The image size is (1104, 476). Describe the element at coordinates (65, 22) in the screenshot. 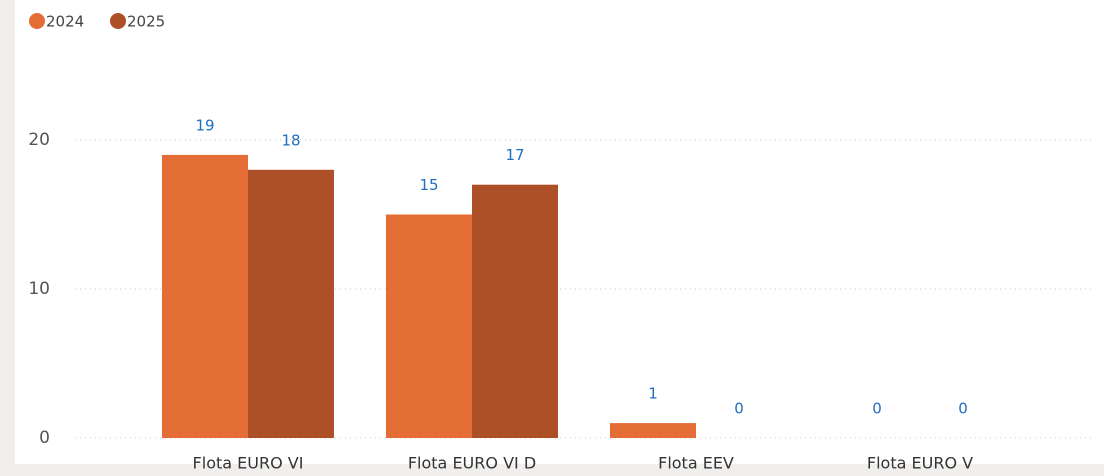

I see `legend-label: 2024` at that location.